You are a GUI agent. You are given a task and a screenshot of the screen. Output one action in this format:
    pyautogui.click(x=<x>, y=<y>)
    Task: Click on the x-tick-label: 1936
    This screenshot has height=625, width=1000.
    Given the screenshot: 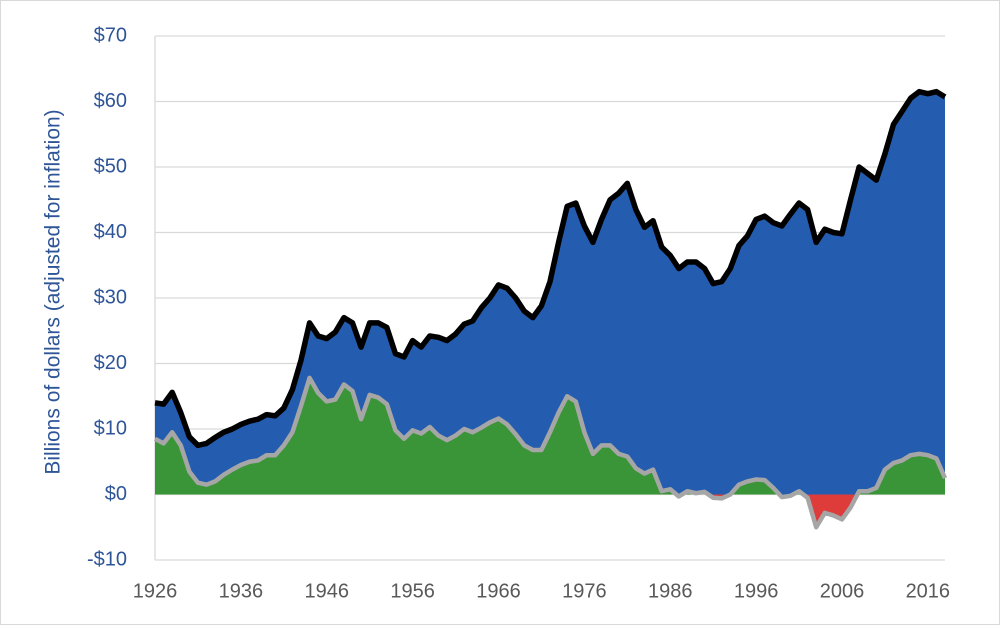 What is the action you would take?
    pyautogui.click(x=241, y=591)
    